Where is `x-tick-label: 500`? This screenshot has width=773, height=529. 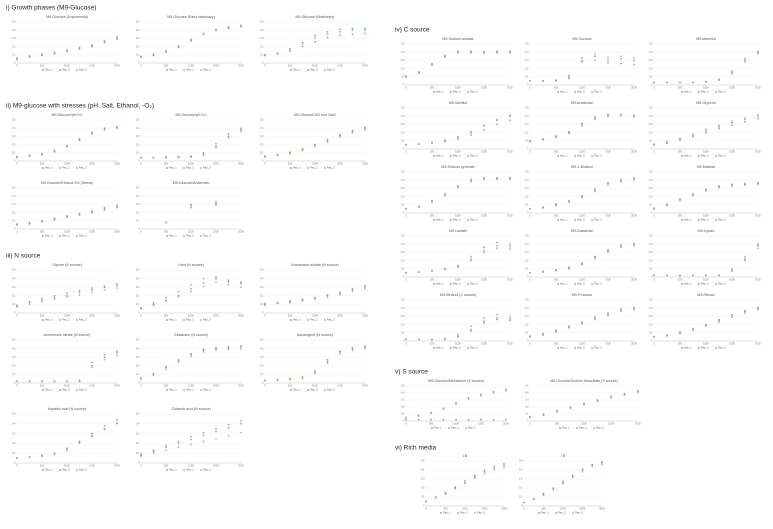 x-tick-label: 500 is located at coordinates (680, 343).